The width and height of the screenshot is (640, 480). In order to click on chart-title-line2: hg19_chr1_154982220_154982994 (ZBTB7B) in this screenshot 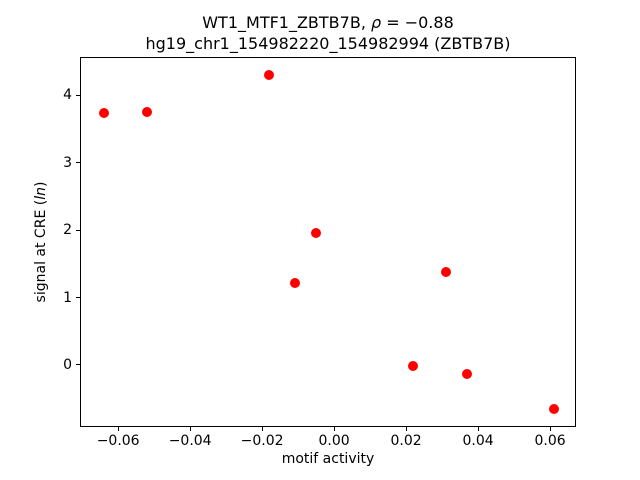, I will do `click(328, 43)`.